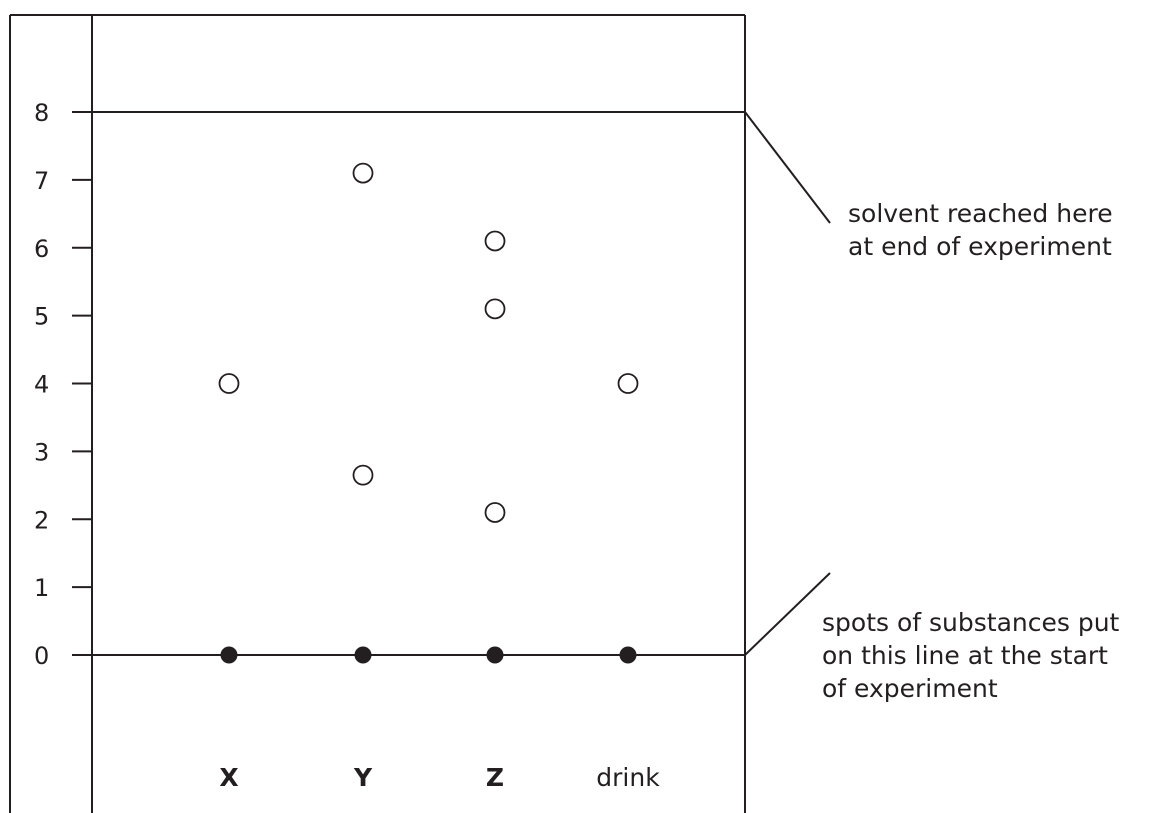 The image size is (1167, 813). Describe the element at coordinates (41, 181) in the screenshot. I see `y-tick-label: 7` at that location.